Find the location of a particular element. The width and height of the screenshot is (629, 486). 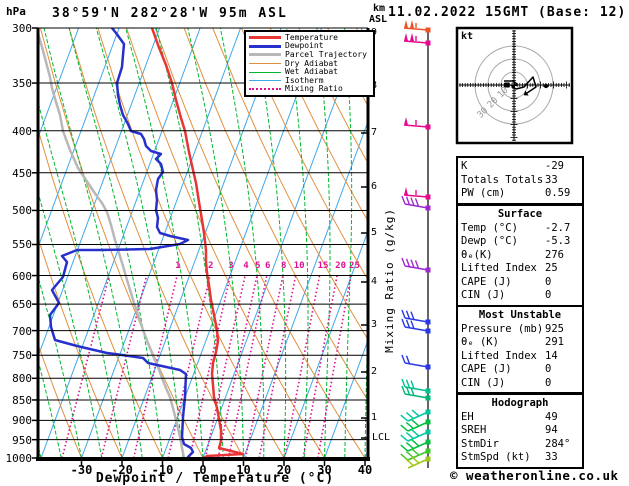

table-row: EH 49 is located at coordinates (520, 418).